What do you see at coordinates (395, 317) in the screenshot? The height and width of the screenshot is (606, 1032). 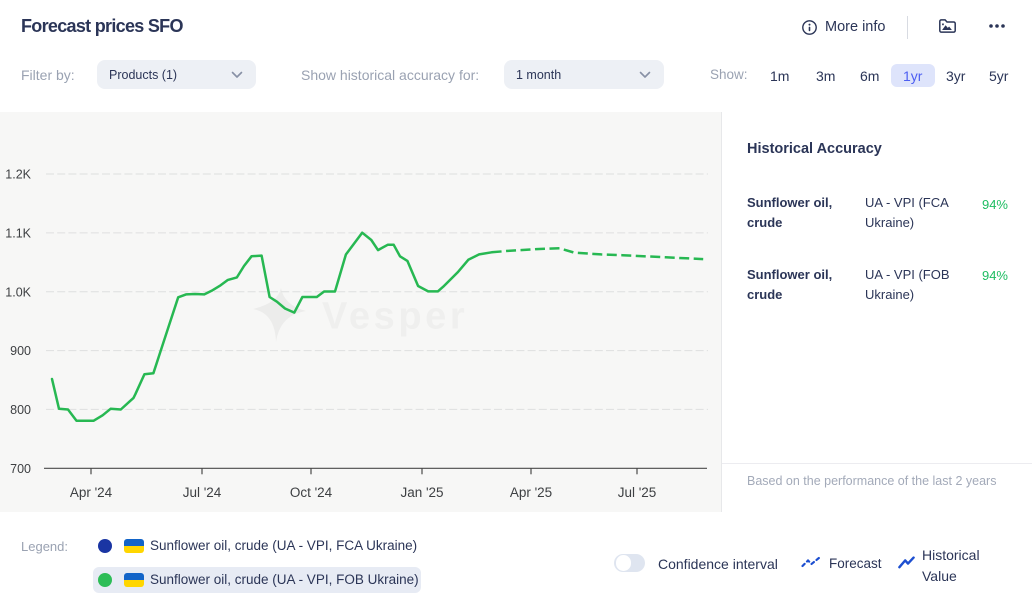 I see `svg-text: Vesper` at bounding box center [395, 317].